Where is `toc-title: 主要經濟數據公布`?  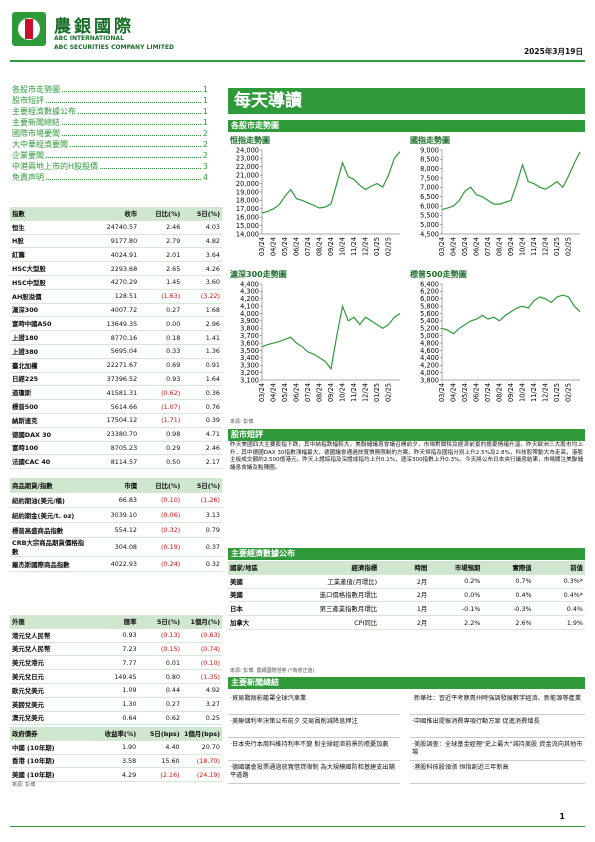
toc-title: 主要經濟數據公布 is located at coordinates (44, 111).